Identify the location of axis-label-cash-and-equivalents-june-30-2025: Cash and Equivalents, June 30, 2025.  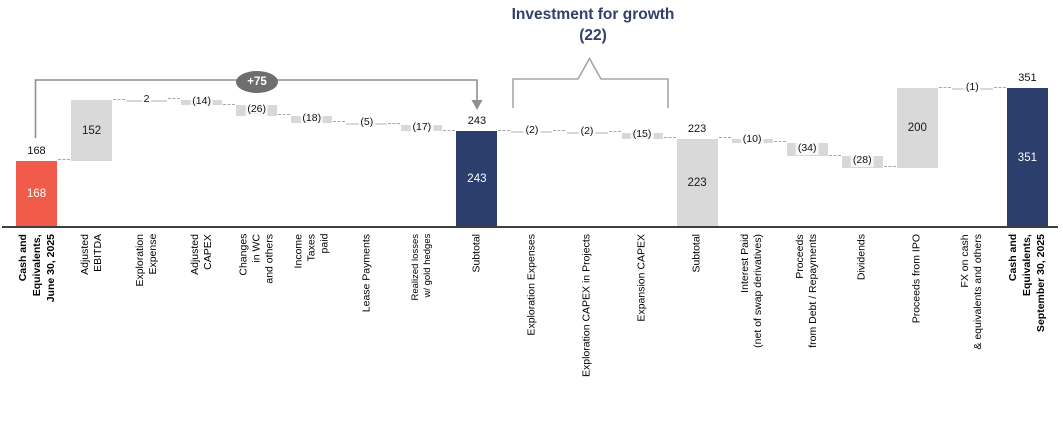
(36, 268).